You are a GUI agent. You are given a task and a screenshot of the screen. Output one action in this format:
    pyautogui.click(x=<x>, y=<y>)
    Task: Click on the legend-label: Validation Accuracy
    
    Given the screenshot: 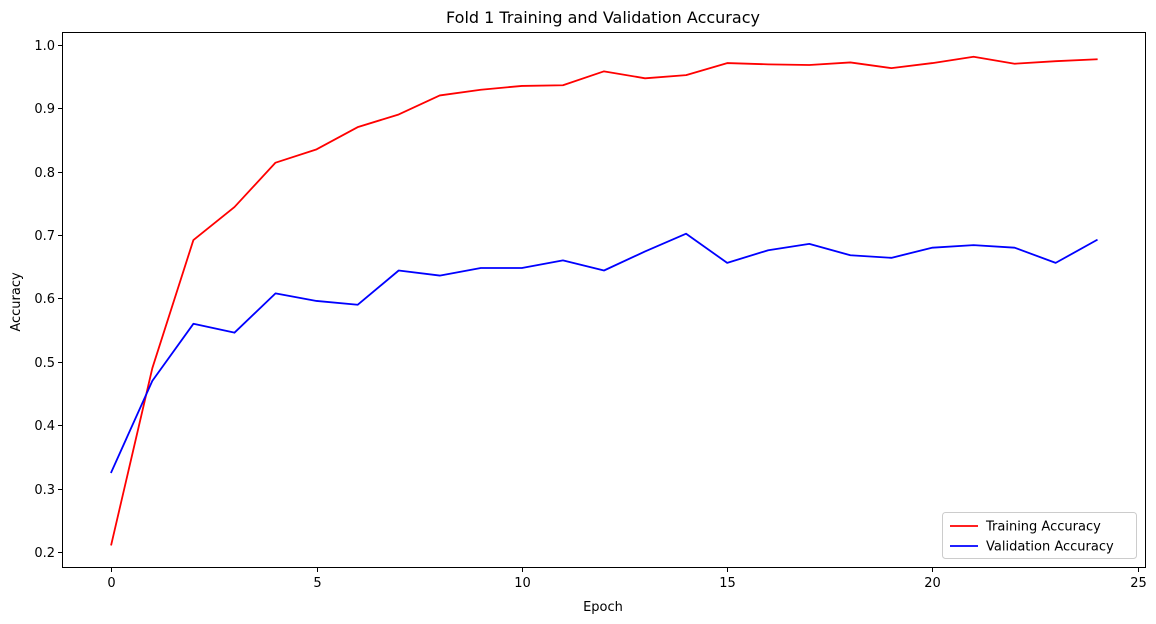 What is the action you would take?
    pyautogui.click(x=1050, y=547)
    